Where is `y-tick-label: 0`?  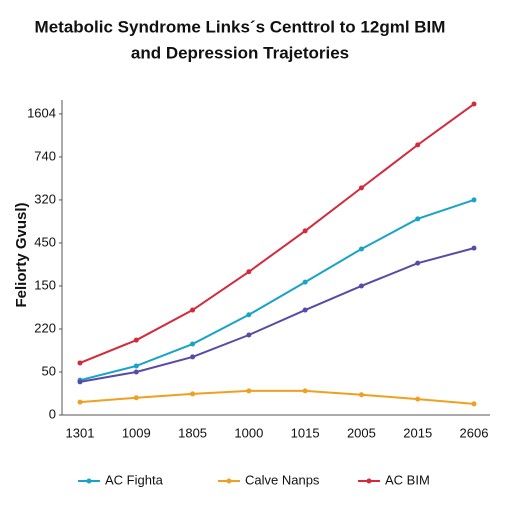 y-tick-label: 0 is located at coordinates (52, 413).